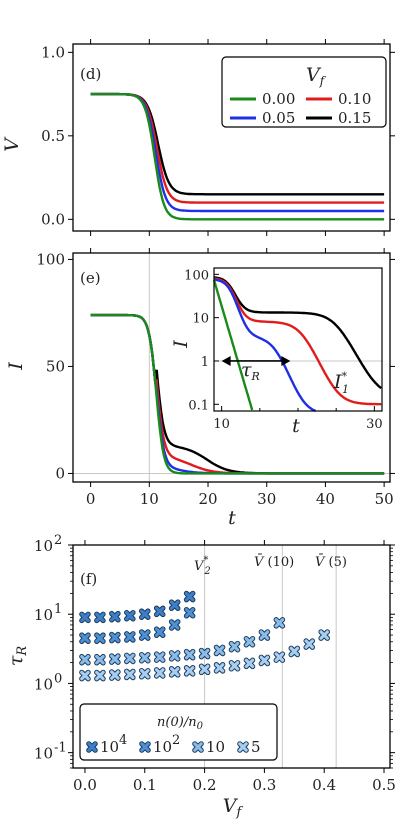 The image size is (408, 829). What do you see at coordinates (232, 518) in the screenshot?
I see `panel-e-xlabel: t` at bounding box center [232, 518].